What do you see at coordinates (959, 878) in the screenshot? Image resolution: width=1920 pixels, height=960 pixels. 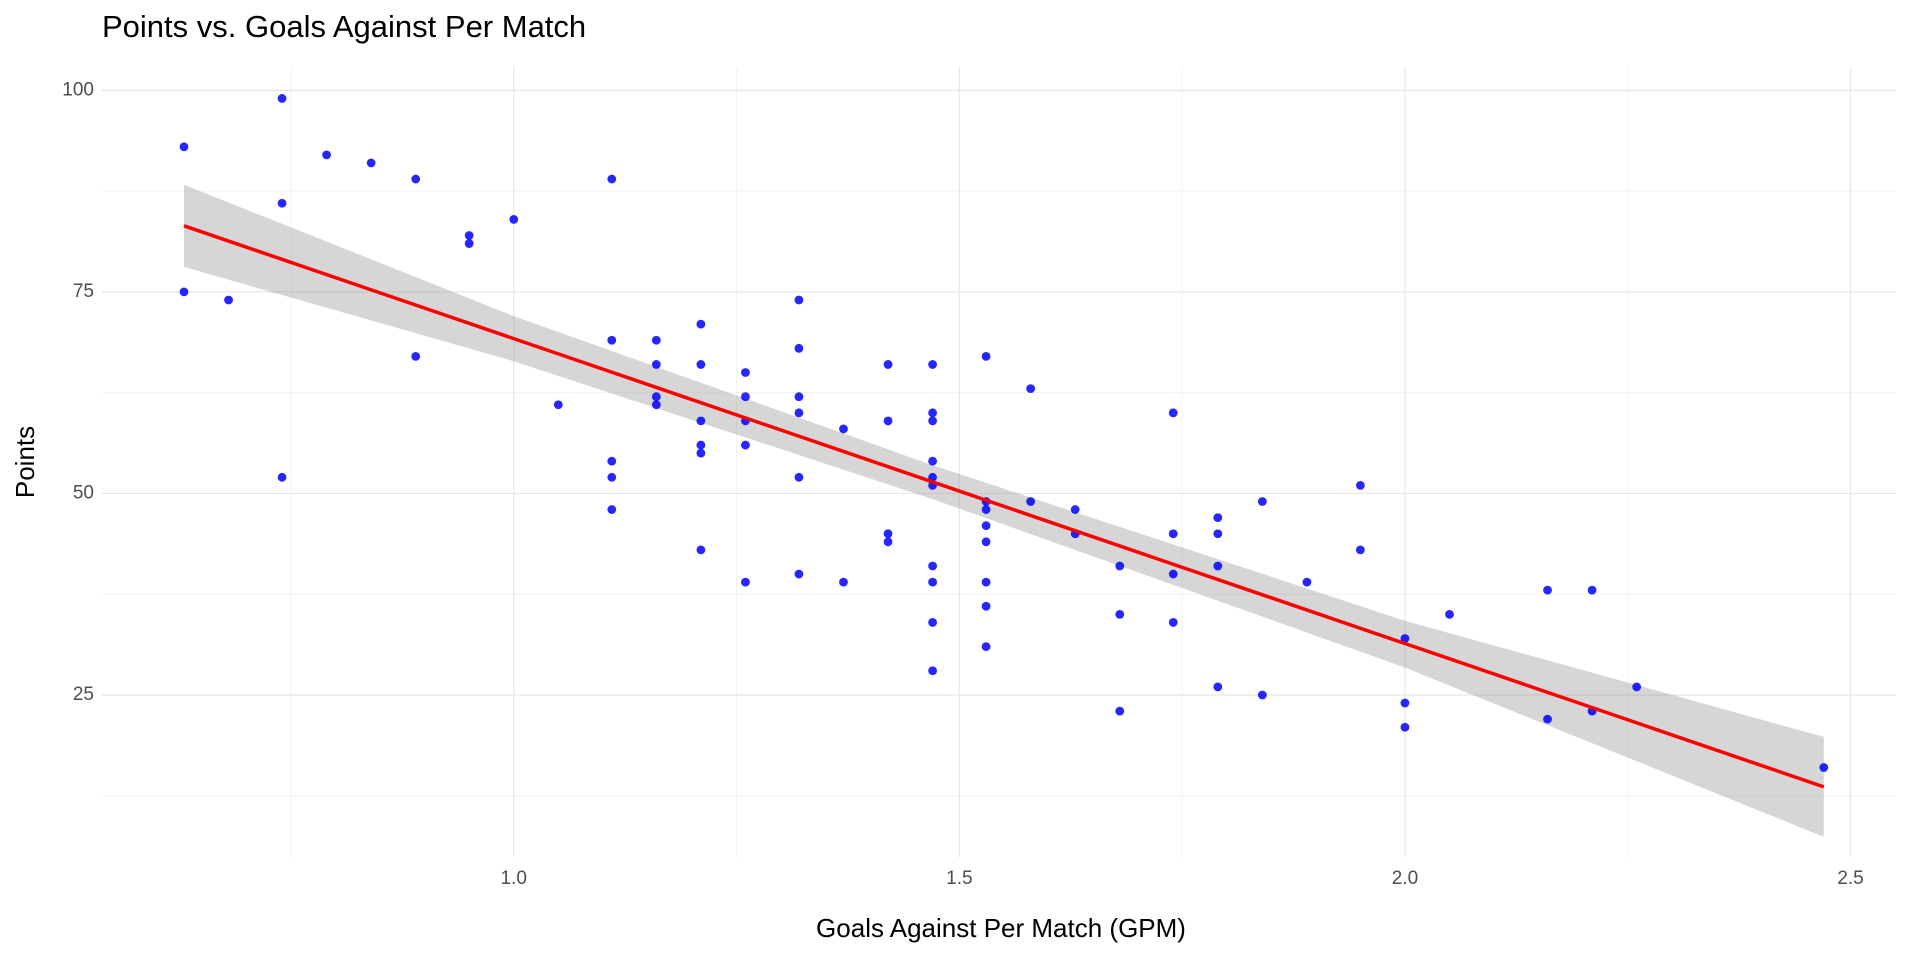 I see `x-tick-label: 1.5` at bounding box center [959, 878].